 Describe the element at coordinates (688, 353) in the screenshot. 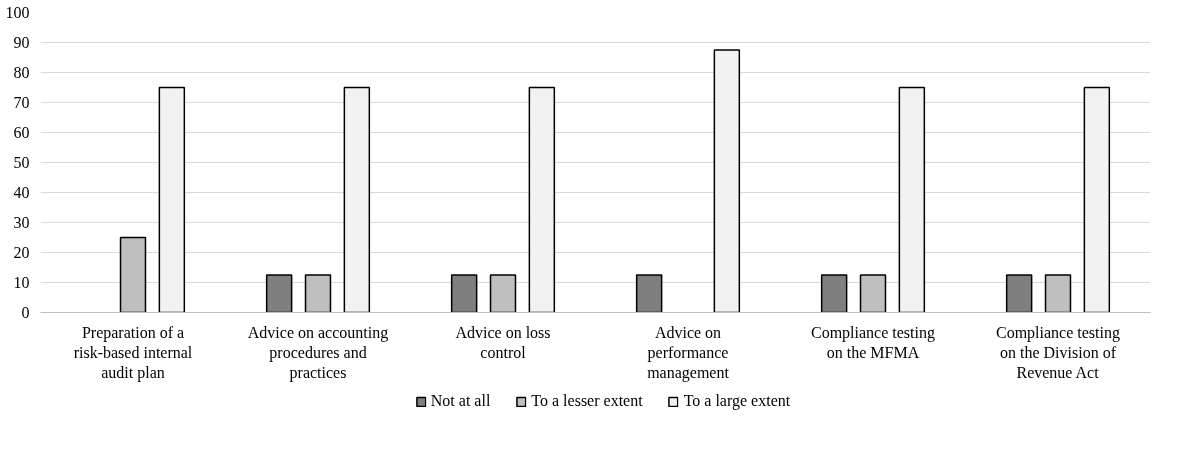

I see `x-tick-label: Advice on performance management` at that location.